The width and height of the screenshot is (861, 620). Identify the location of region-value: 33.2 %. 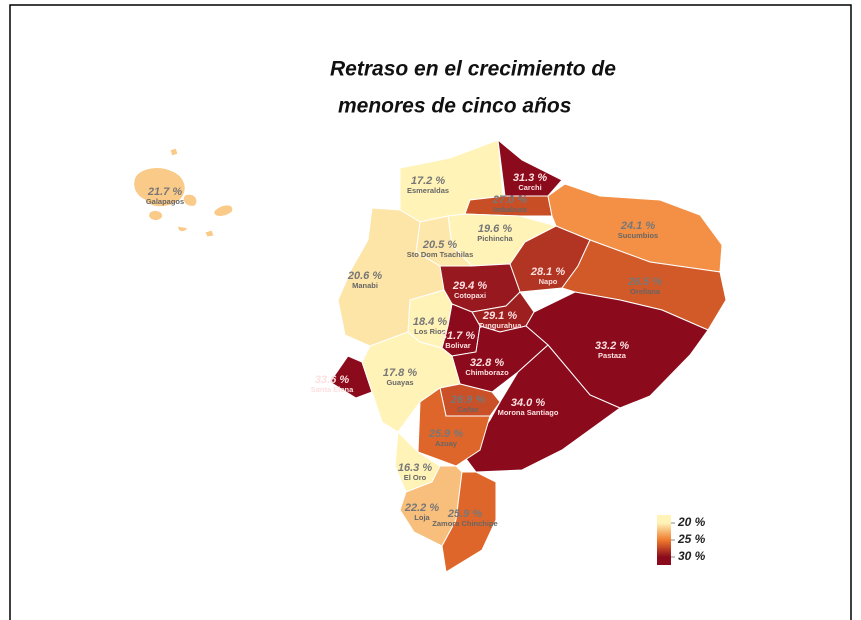
(612, 346).